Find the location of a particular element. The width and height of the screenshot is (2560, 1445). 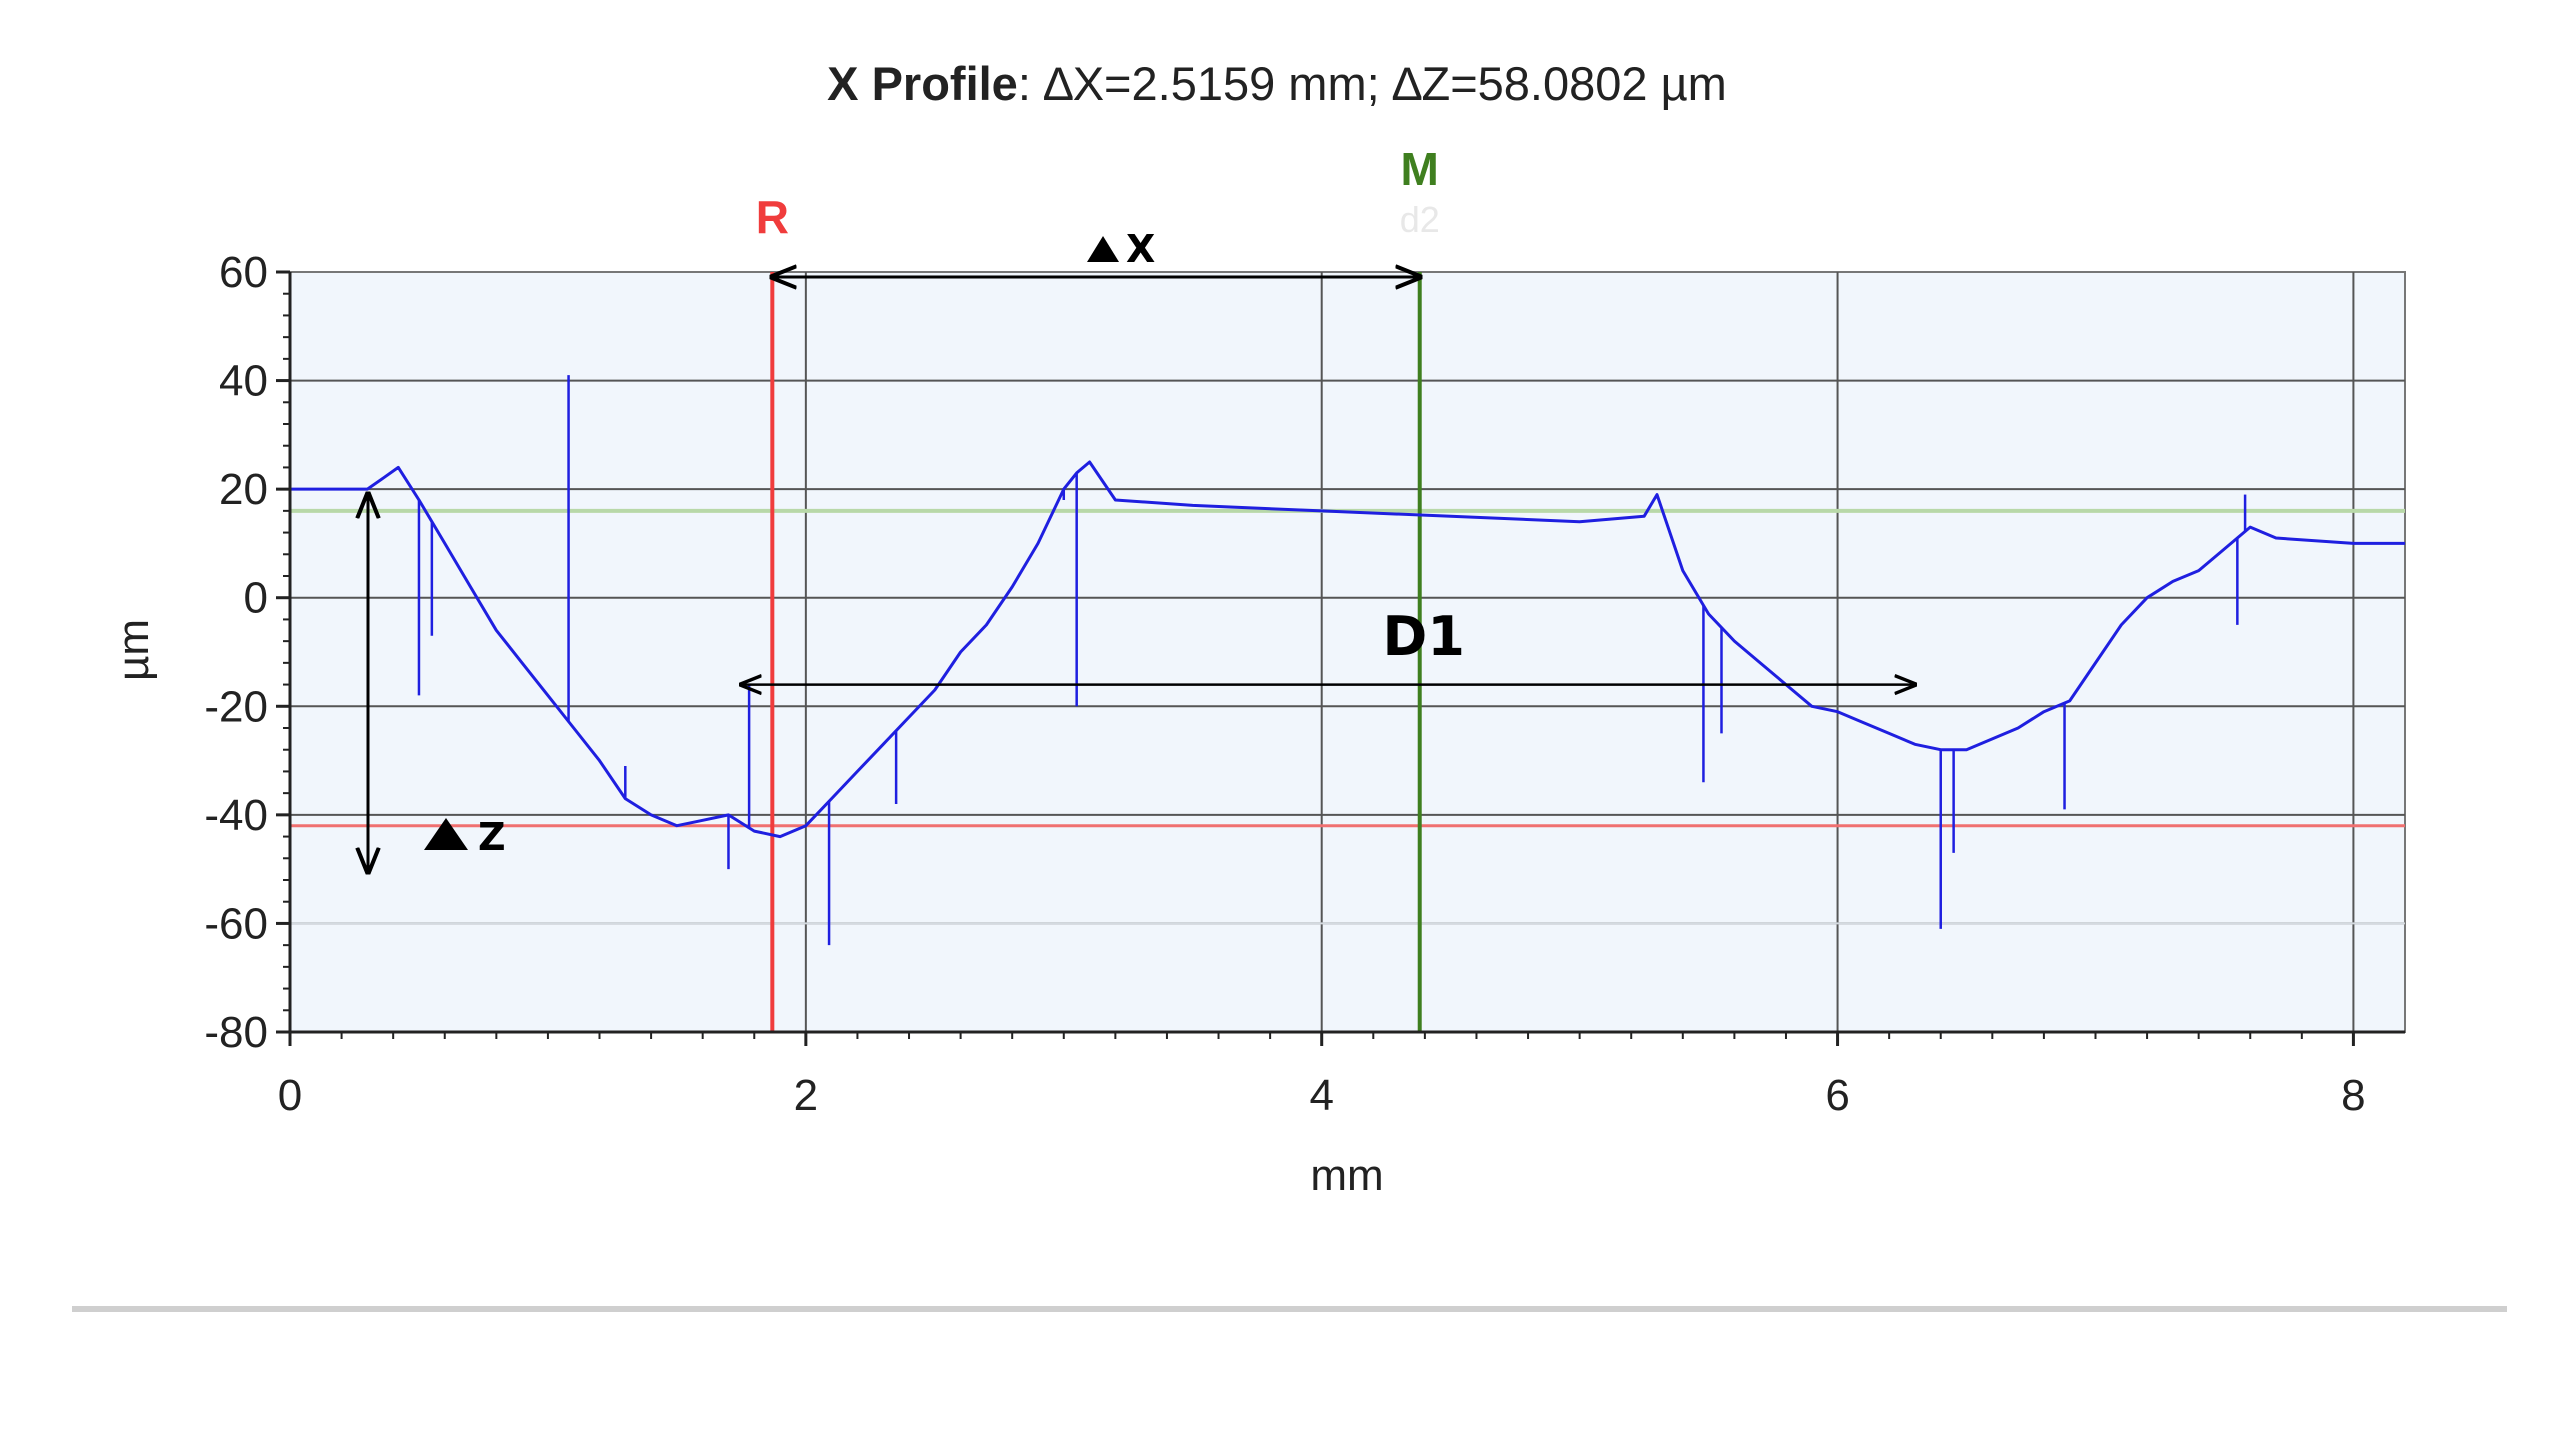

m-cursor-sublabel: d2 is located at coordinates (1420, 219).